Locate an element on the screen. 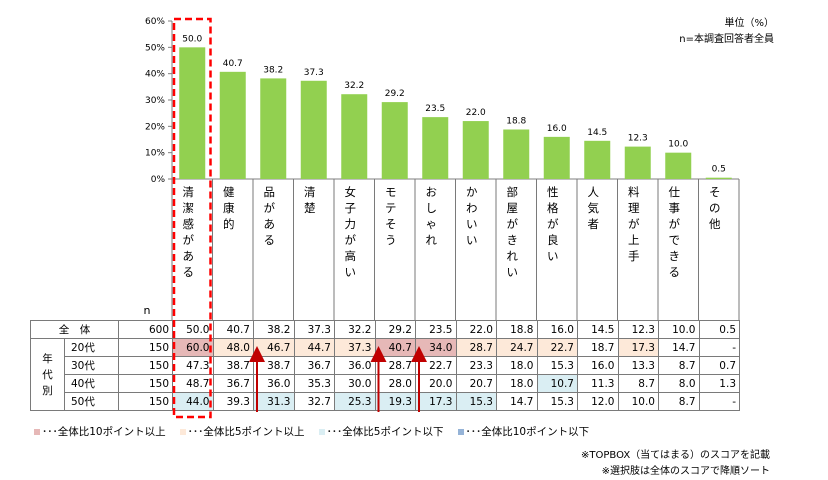  category-label-char: 仕 is located at coordinates (675, 192).